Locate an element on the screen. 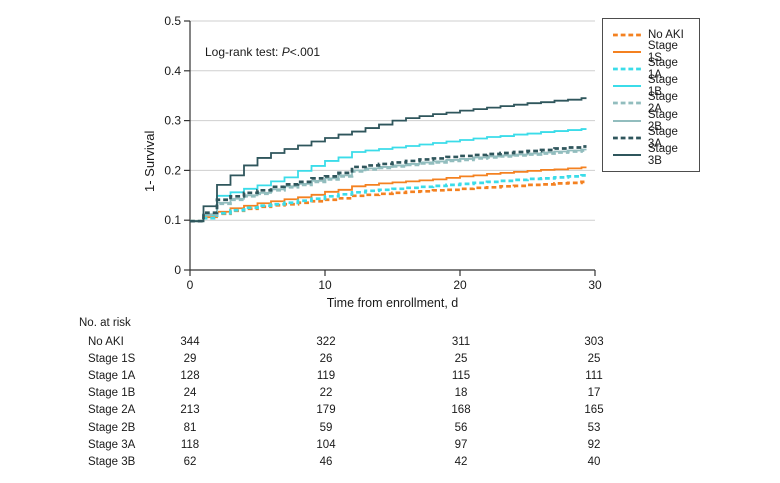 Image resolution: width=780 pixels, height=483 pixels. curve-stage-1a is located at coordinates (388, 198).